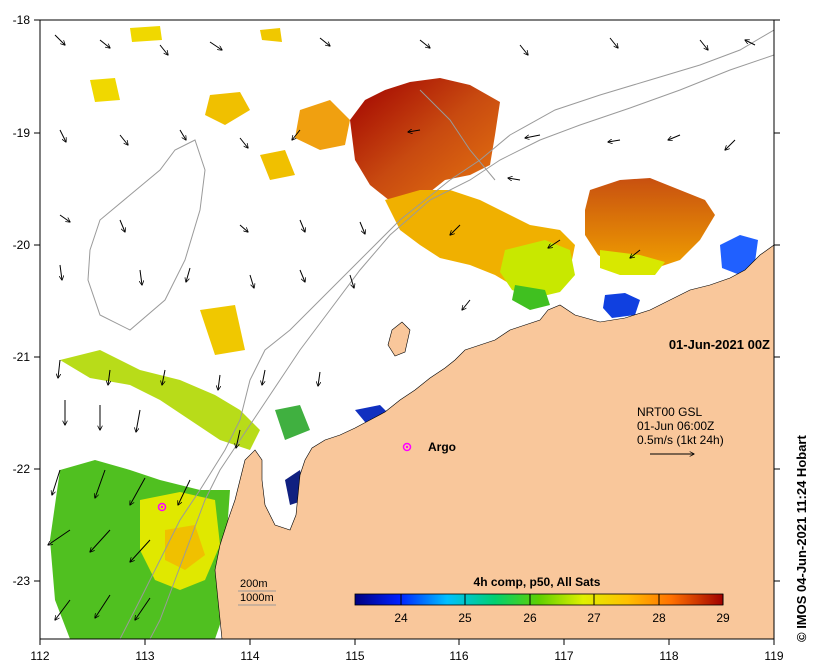  What do you see at coordinates (594, 618) in the screenshot?
I see `colorbar-label-27: 27` at bounding box center [594, 618].